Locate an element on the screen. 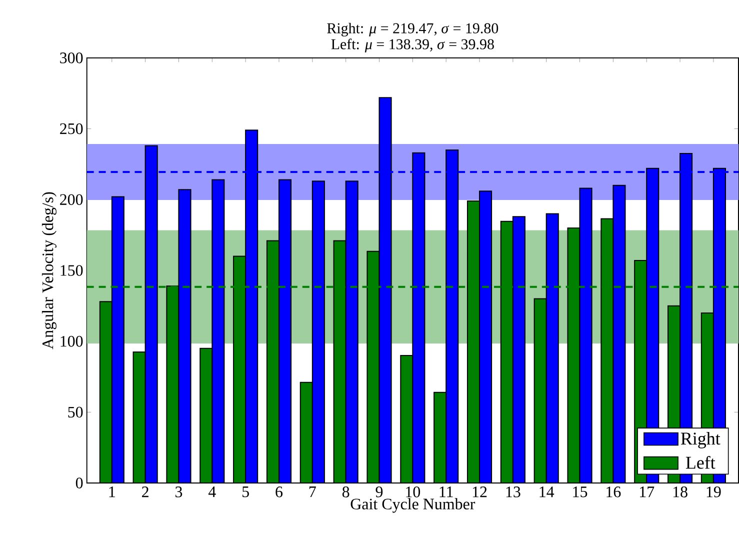  chart-title: Right: μ = 219.47, σ = 19.80 is located at coordinates (412, 29).